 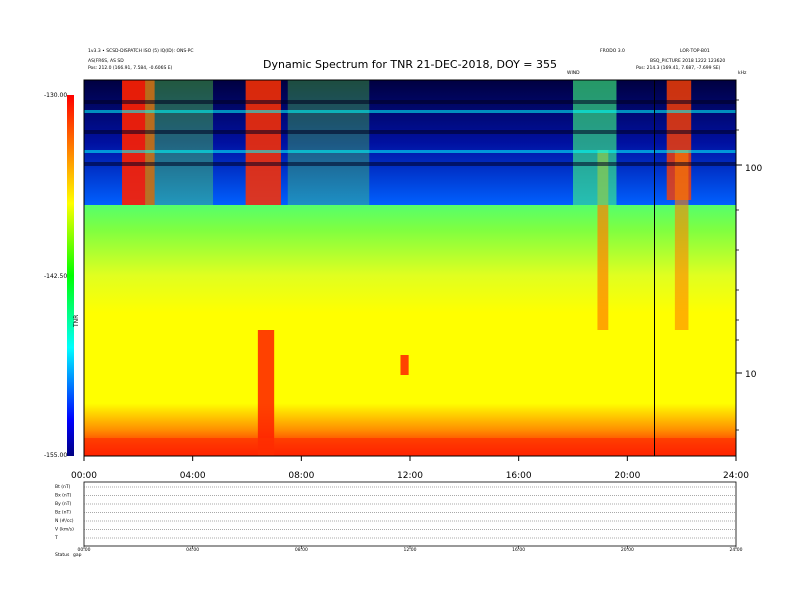 I want to click on timeseries-tick-label: 04:00, so click(x=192, y=550).